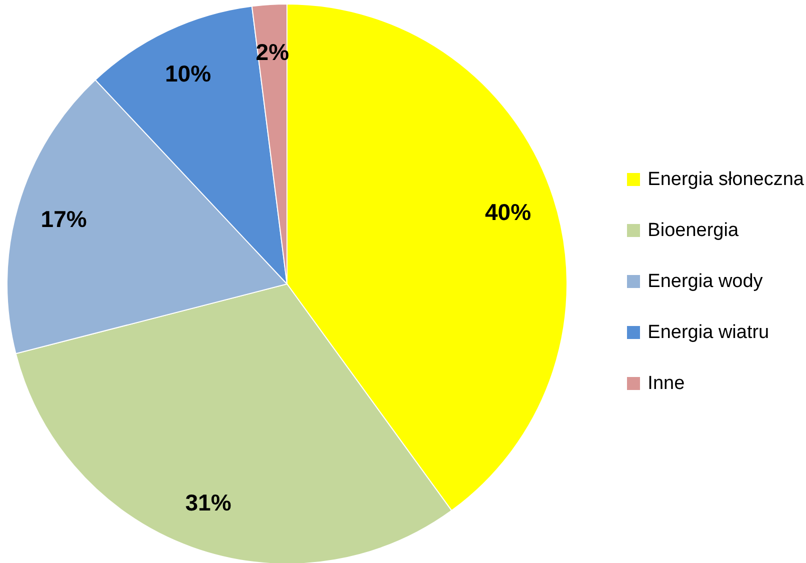 This screenshot has width=806, height=563. What do you see at coordinates (693, 231) in the screenshot?
I see `legend-label: Bioenergia` at bounding box center [693, 231].